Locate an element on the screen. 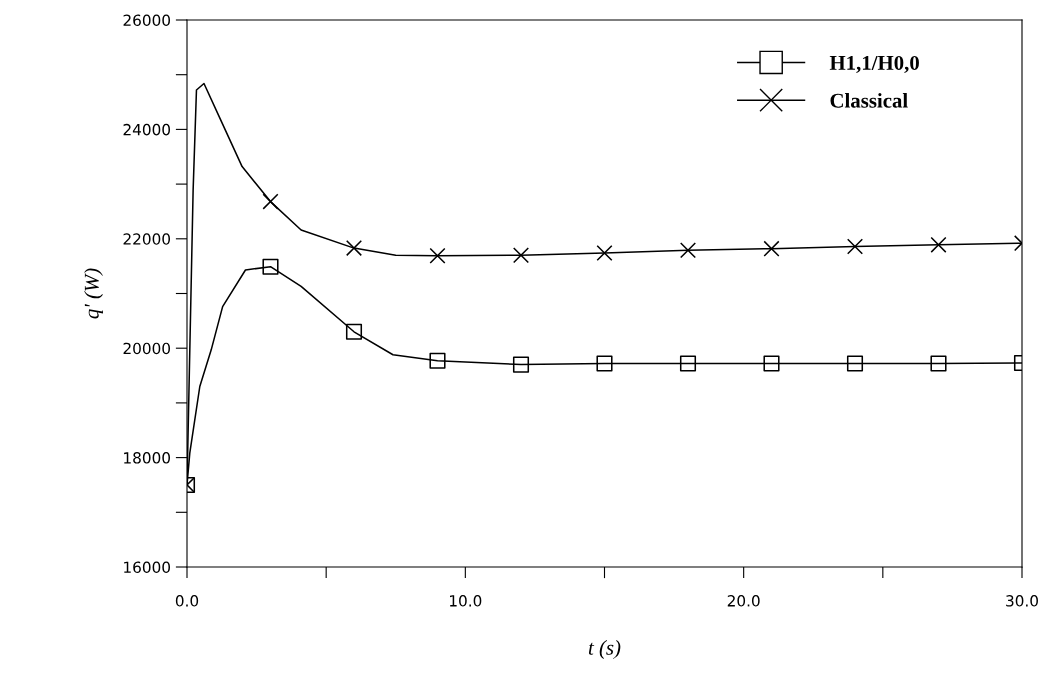 This screenshot has width=1047, height=699. x-tick-label: 10.0 is located at coordinates (466, 601).